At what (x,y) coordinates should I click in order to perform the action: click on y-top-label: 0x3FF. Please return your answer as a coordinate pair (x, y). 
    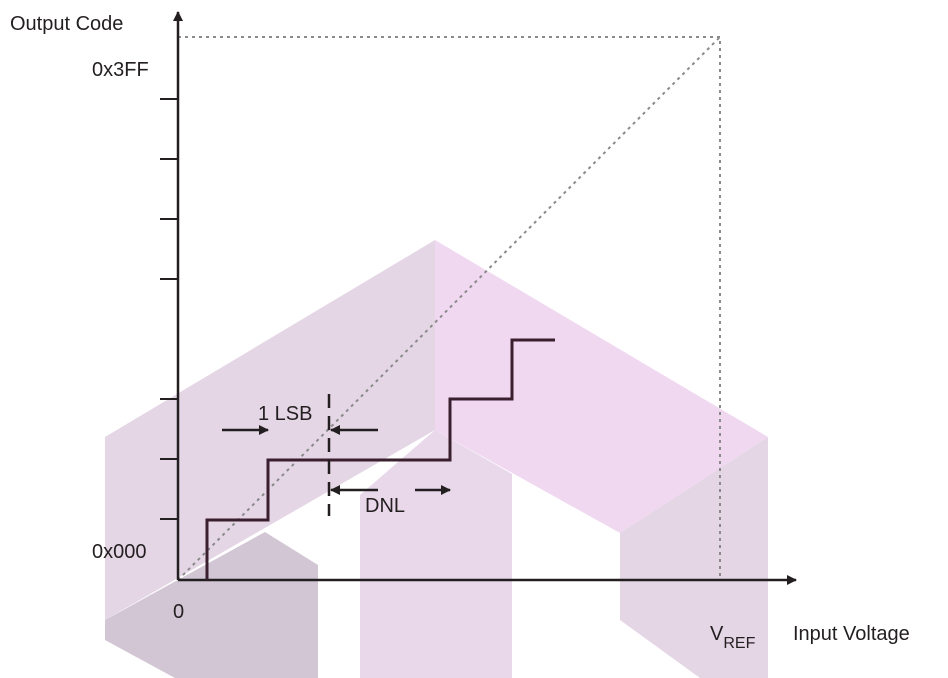
    Looking at the image, I should click on (120, 70).